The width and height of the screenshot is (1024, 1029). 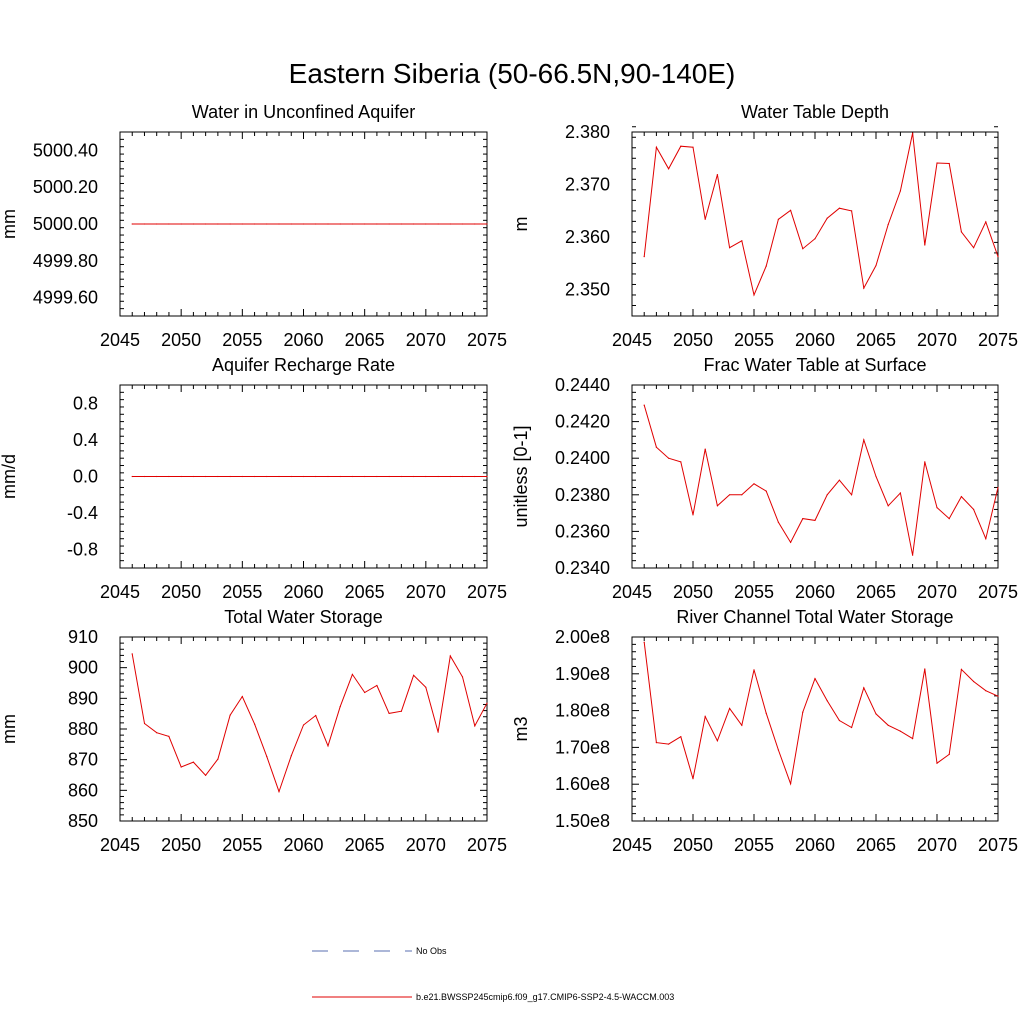 What do you see at coordinates (582, 385) in the screenshot?
I see `y-tick-label: 0.2440` at bounding box center [582, 385].